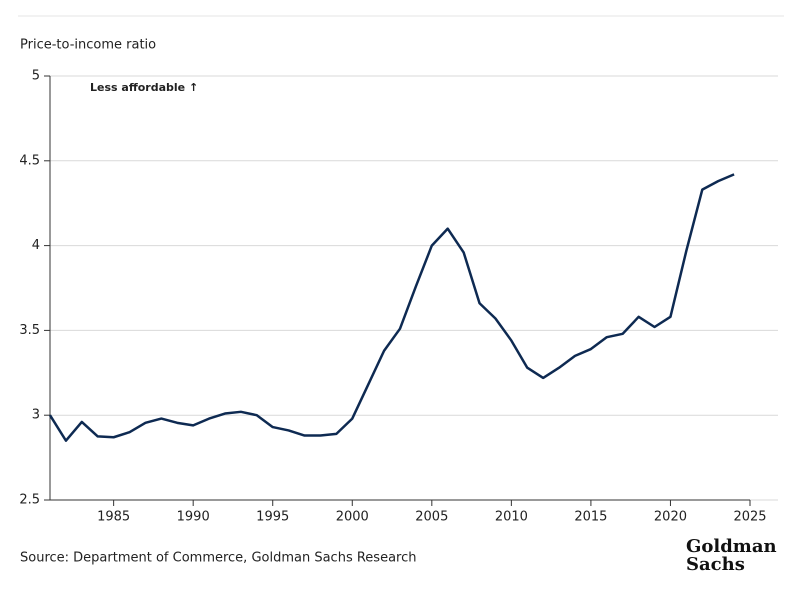  Describe the element at coordinates (670, 517) in the screenshot. I see `x-tick-label: 2020` at that location.